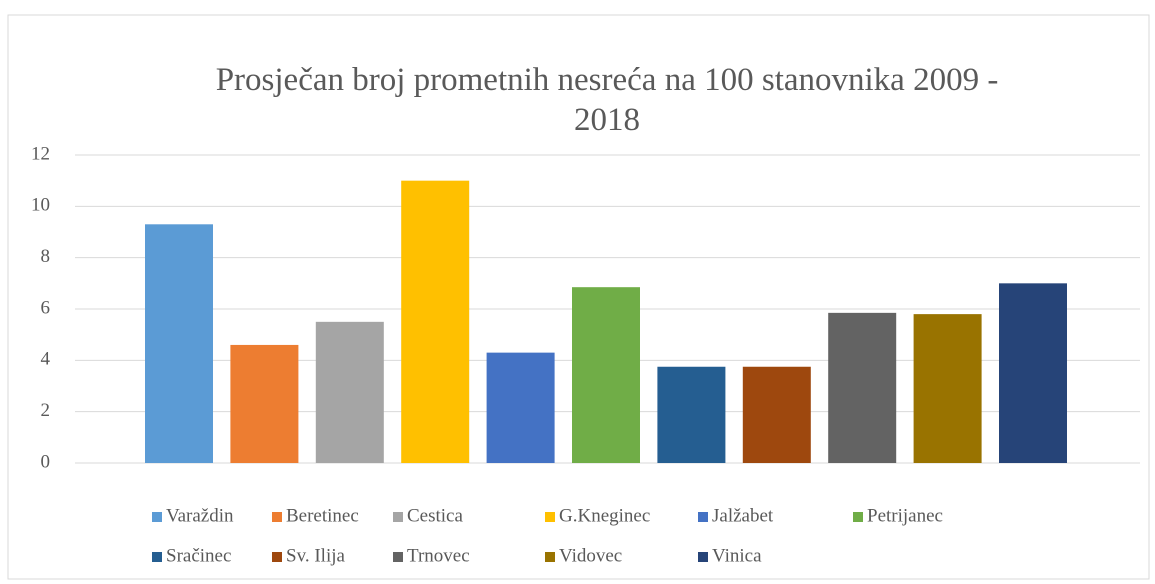 This screenshot has width=1155, height=584. I want to click on y-tick-label: 0, so click(46, 461).